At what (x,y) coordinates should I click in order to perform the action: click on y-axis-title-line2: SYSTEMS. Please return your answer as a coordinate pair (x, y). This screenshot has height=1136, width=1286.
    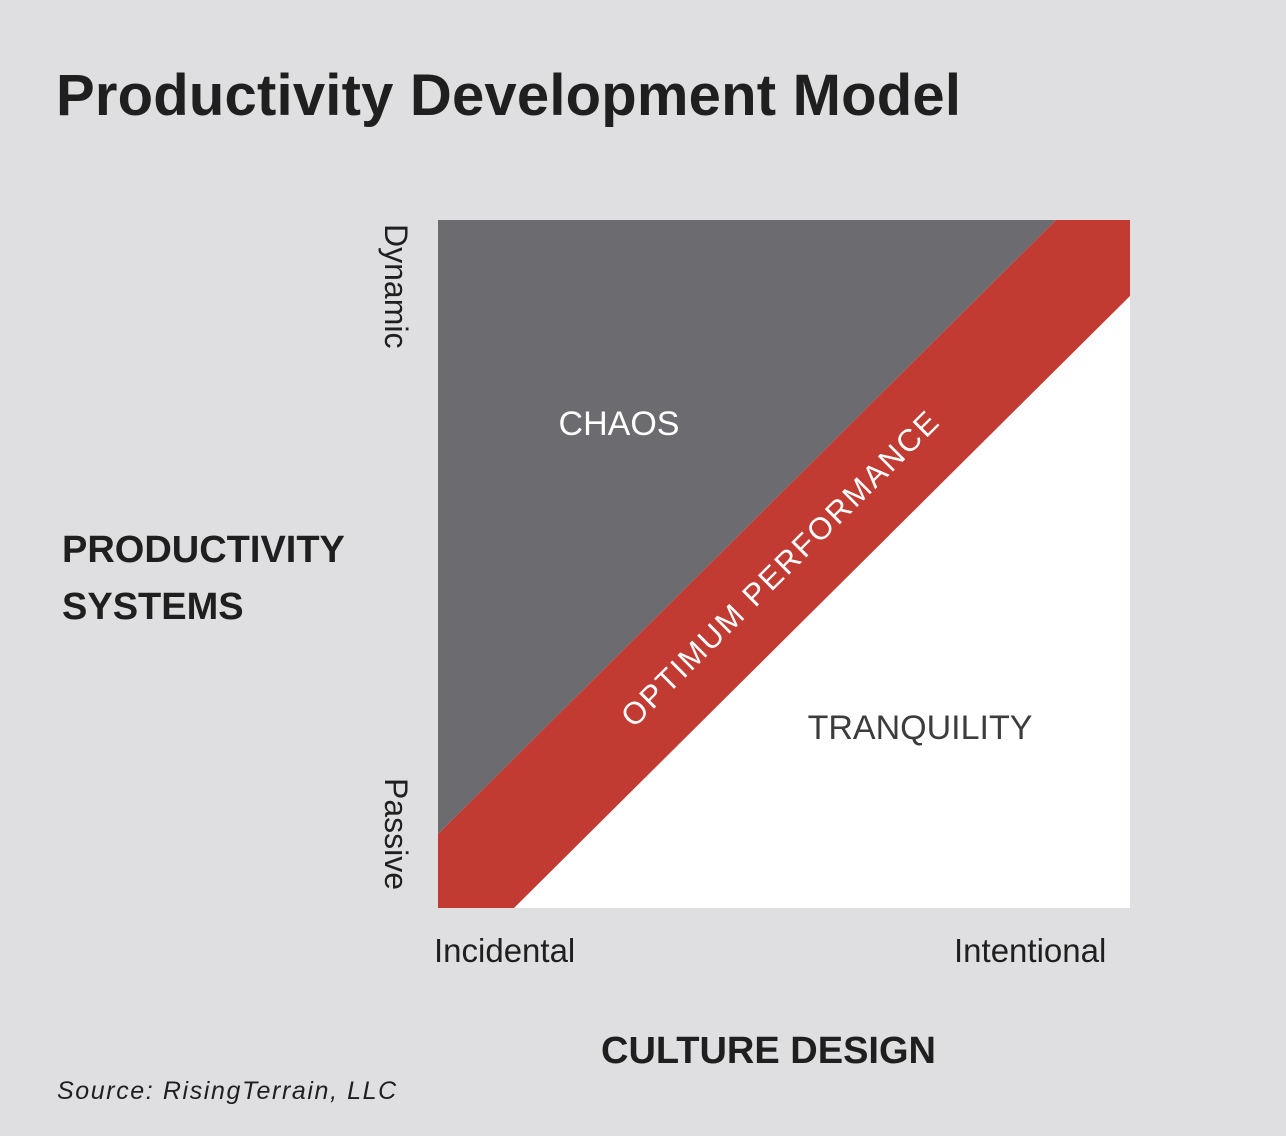
    Looking at the image, I should click on (153, 607).